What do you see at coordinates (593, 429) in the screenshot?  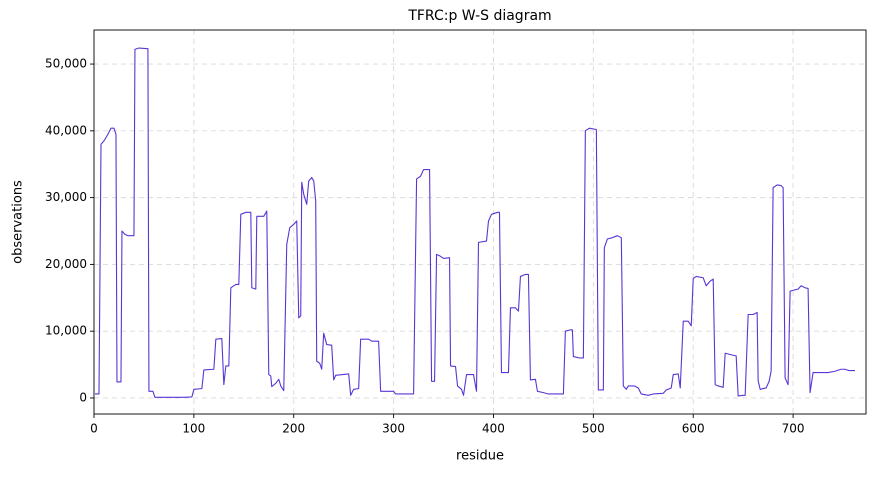 I see `x-tick-label: 500` at bounding box center [593, 429].